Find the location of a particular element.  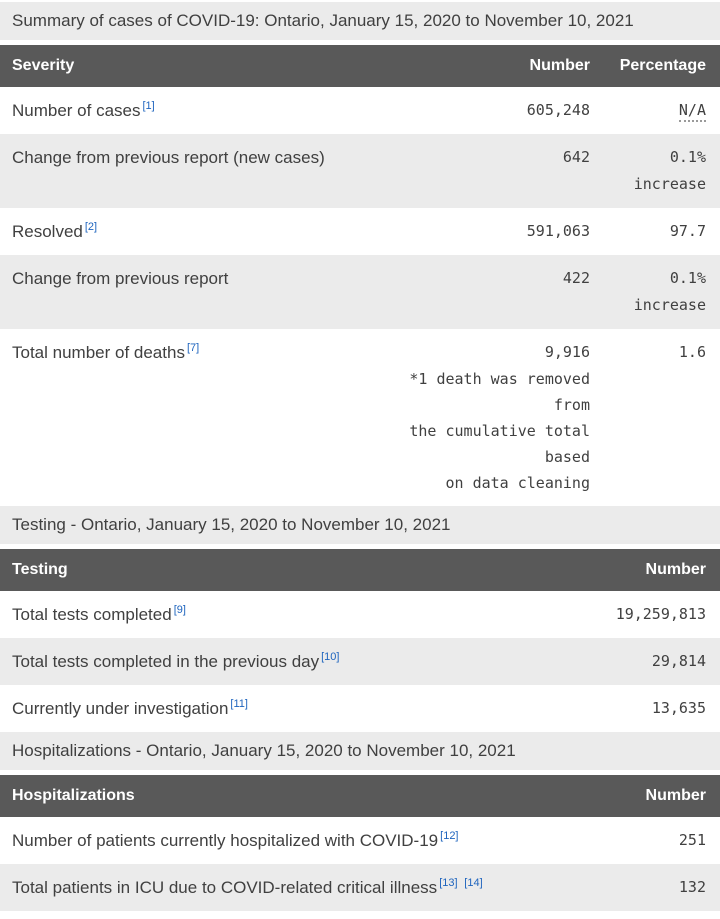

summary-header-number: Number is located at coordinates (490, 66).